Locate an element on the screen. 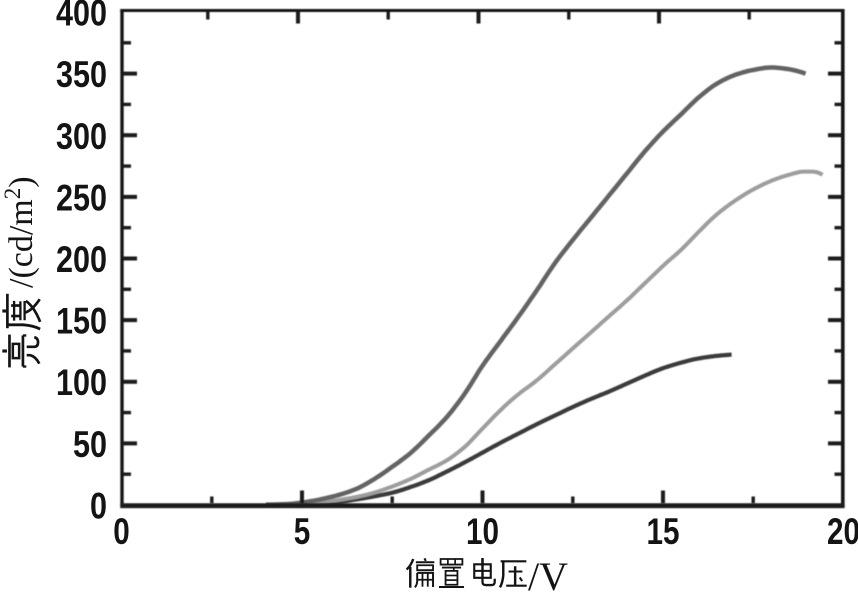 The image size is (858, 595). svg-text: 100 is located at coordinates (81, 382).